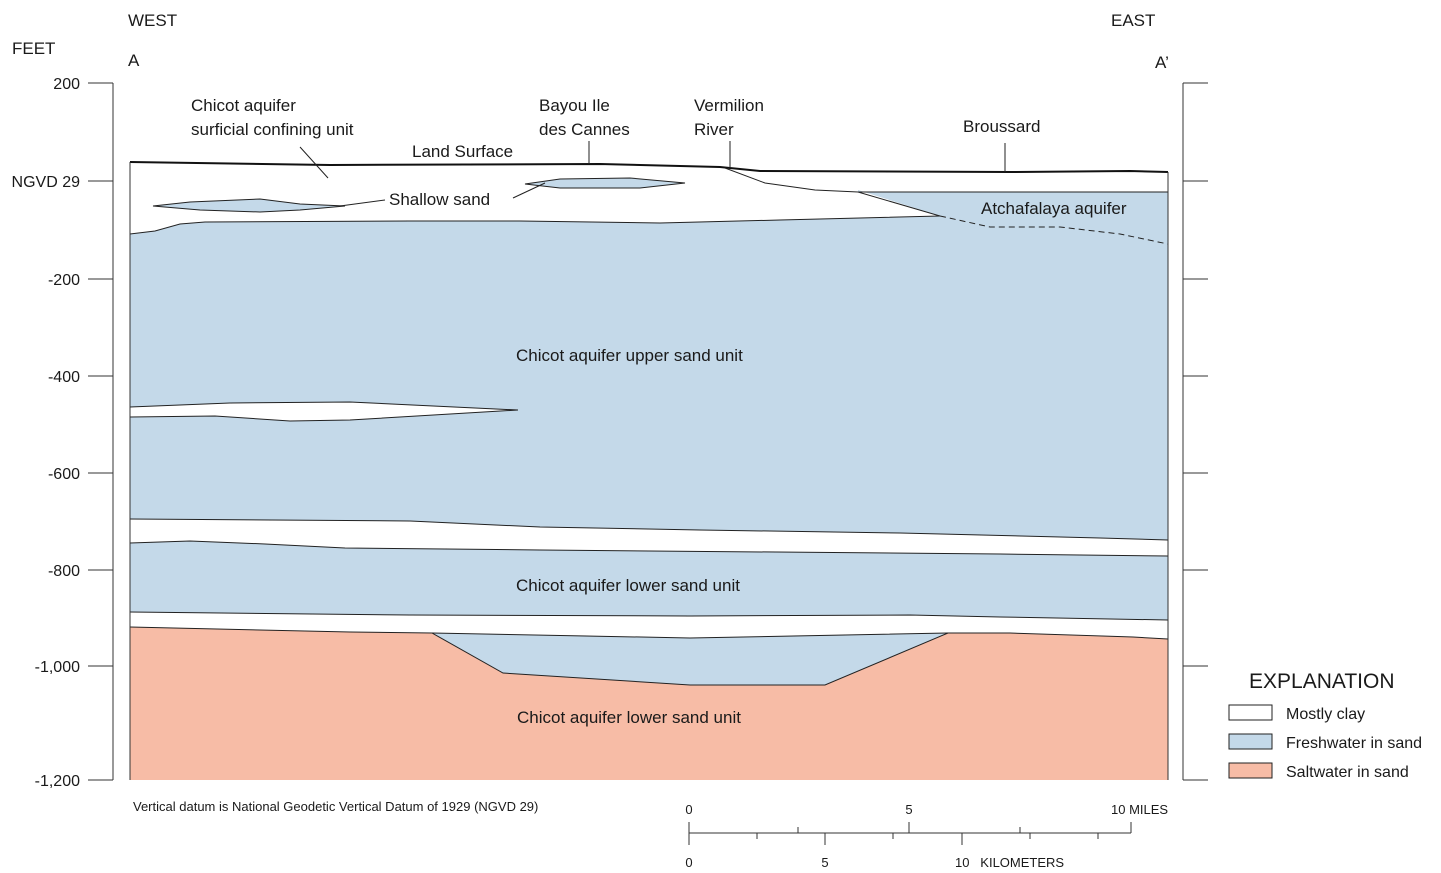 Image resolution: width=1441 pixels, height=873 pixels. I want to click on land-surface-label: Land Surface, so click(462, 151).